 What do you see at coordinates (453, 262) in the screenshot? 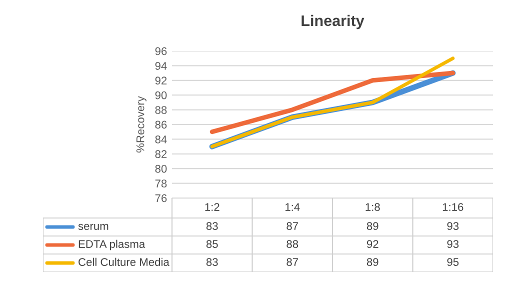
I see `data-label: 95` at bounding box center [453, 262].